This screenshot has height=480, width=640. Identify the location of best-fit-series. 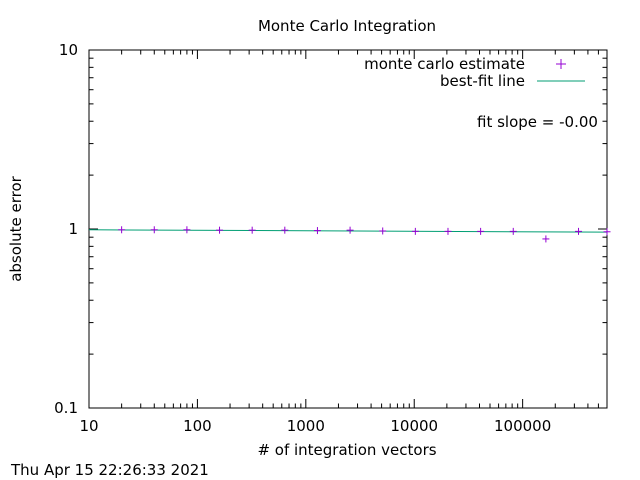
(348, 231).